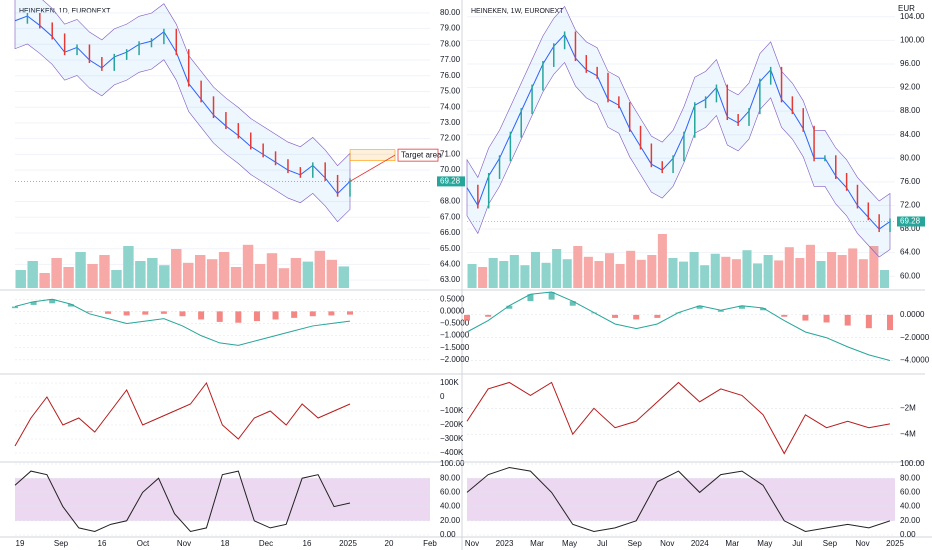 The width and height of the screenshot is (932, 550). What do you see at coordinates (537, 543) in the screenshot?
I see `x-tick-label: Mar` at bounding box center [537, 543].